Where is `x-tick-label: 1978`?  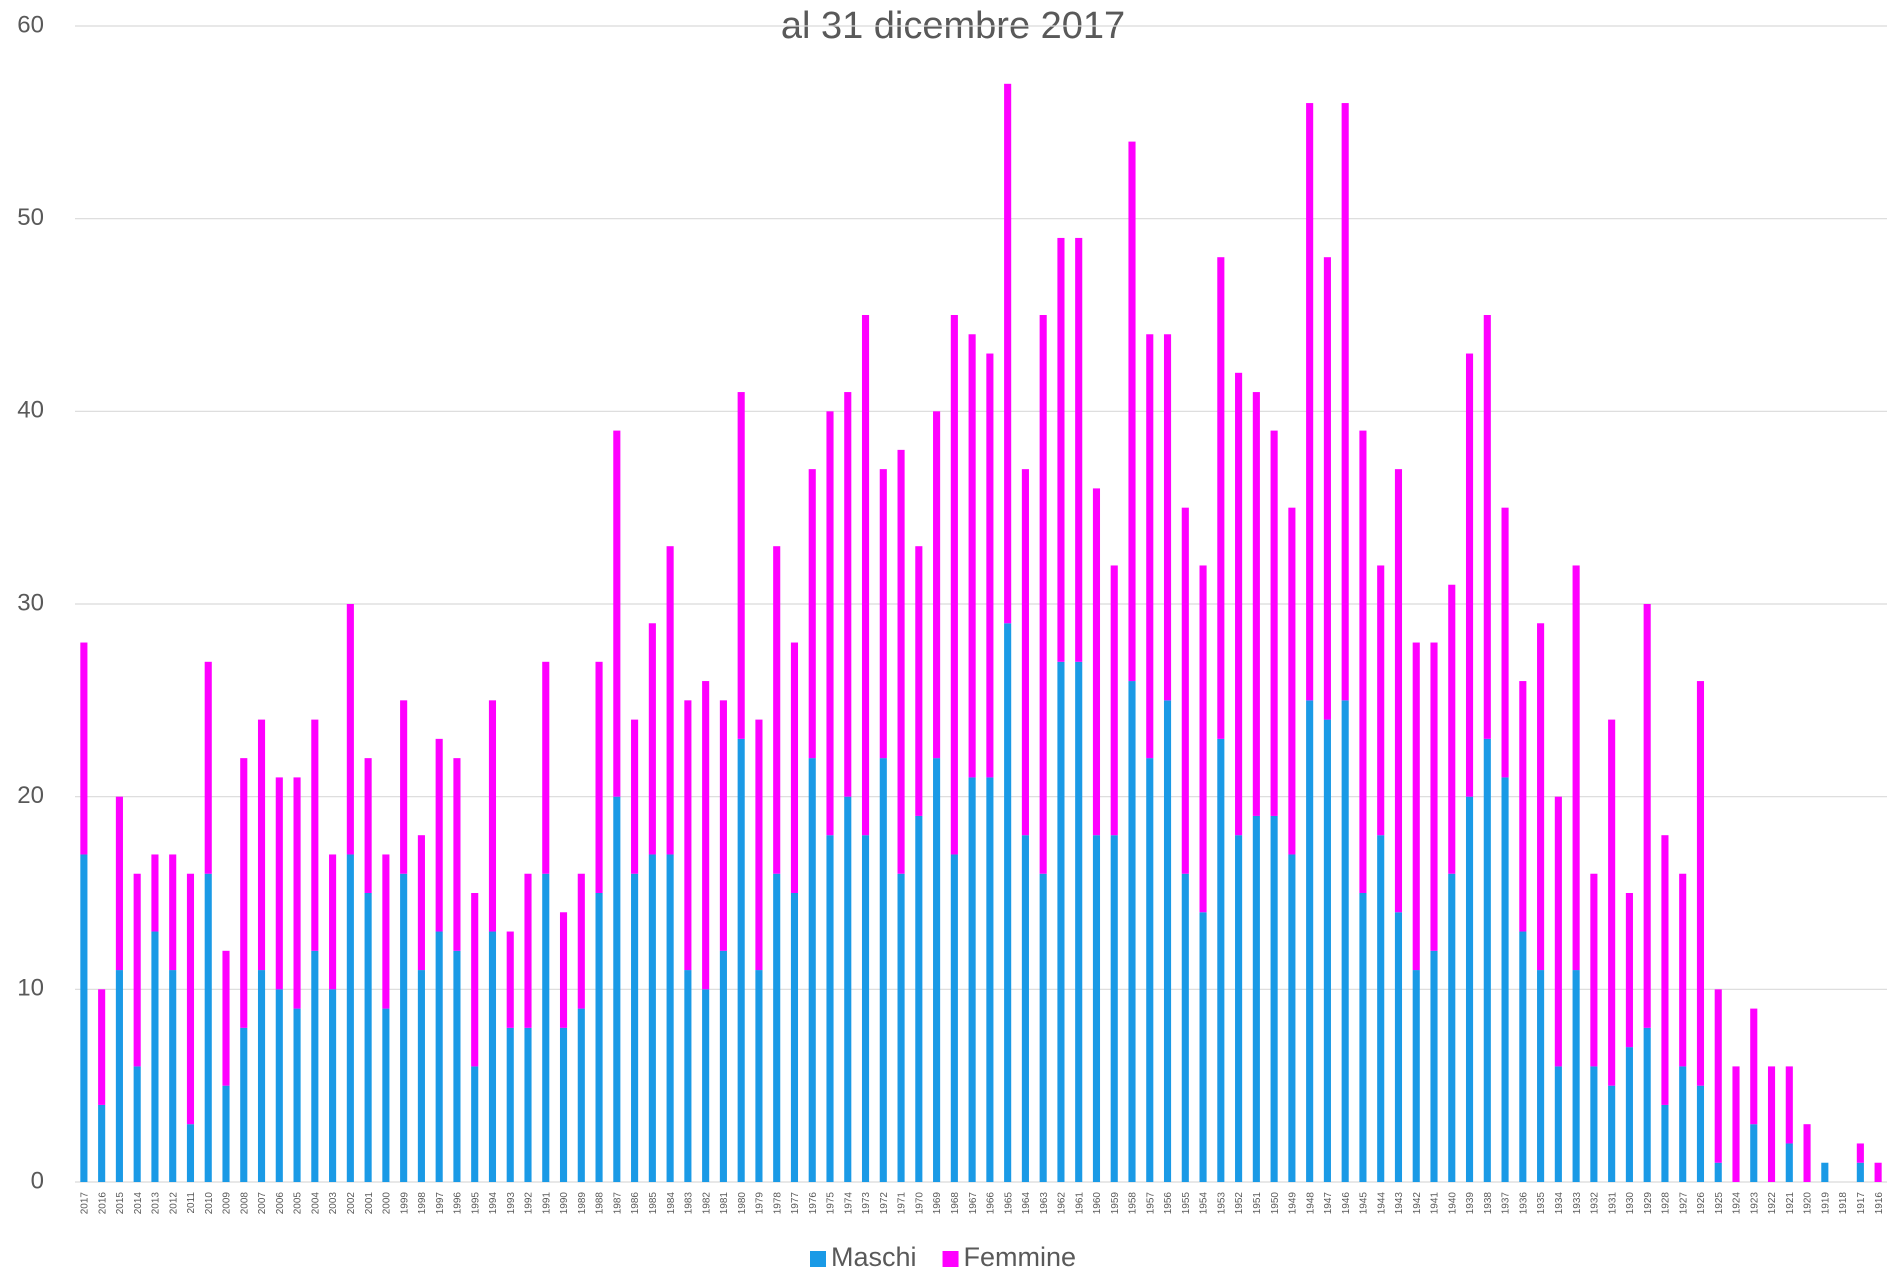
x-tick-label: 1978 is located at coordinates (777, 1203).